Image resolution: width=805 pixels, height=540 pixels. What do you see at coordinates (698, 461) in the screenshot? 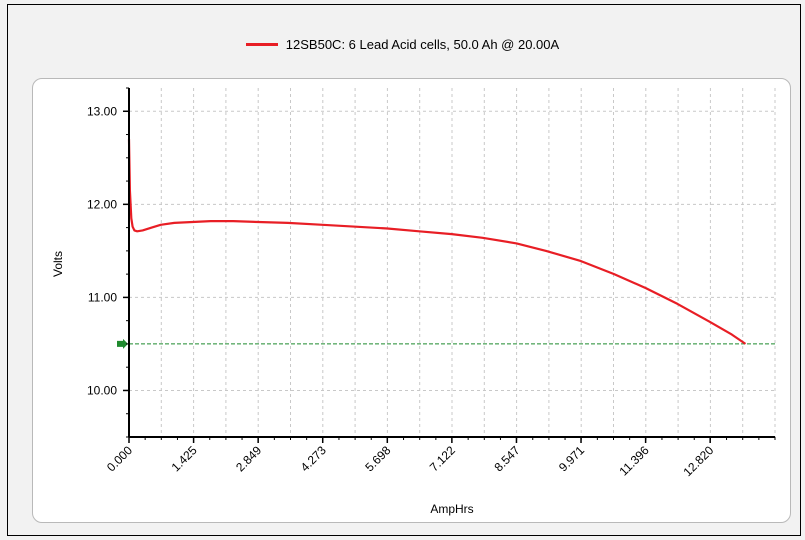
I see `x-tick-label: 12.820` at bounding box center [698, 461].